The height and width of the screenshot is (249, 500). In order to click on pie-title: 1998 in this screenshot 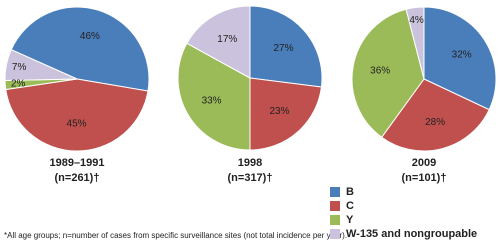, I will do `click(250, 163)`.